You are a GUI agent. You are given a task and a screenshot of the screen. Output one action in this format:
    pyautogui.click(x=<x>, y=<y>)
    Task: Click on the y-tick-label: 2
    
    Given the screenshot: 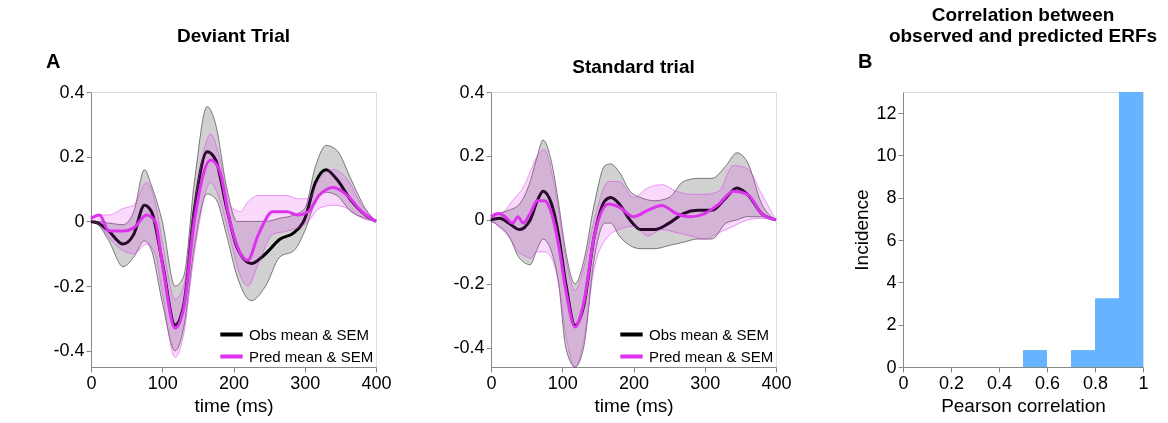 What is the action you would take?
    pyautogui.click(x=891, y=324)
    